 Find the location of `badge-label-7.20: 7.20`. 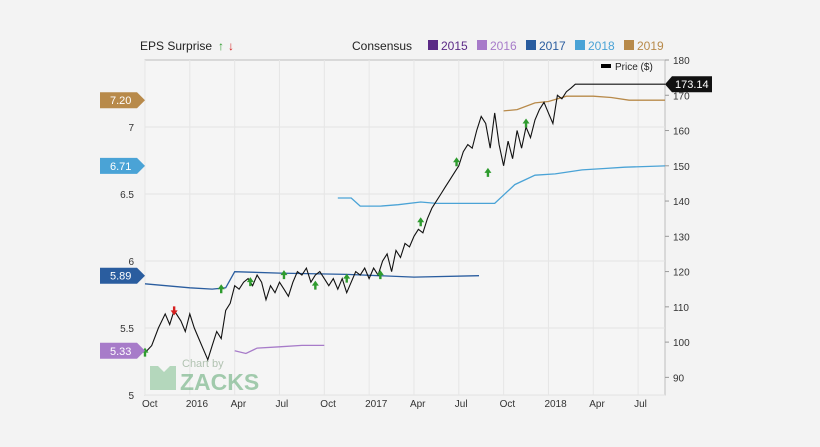

badge-label-7.20: 7.20 is located at coordinates (120, 101).